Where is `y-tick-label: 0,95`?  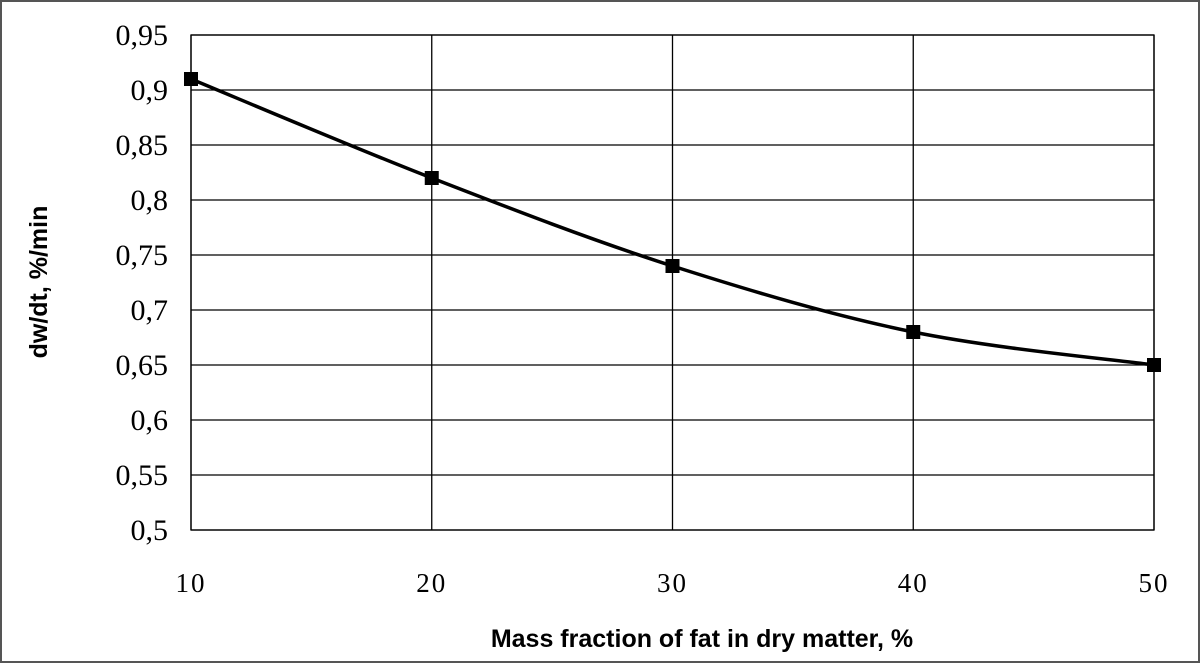 y-tick-label: 0,95 is located at coordinates (142, 35).